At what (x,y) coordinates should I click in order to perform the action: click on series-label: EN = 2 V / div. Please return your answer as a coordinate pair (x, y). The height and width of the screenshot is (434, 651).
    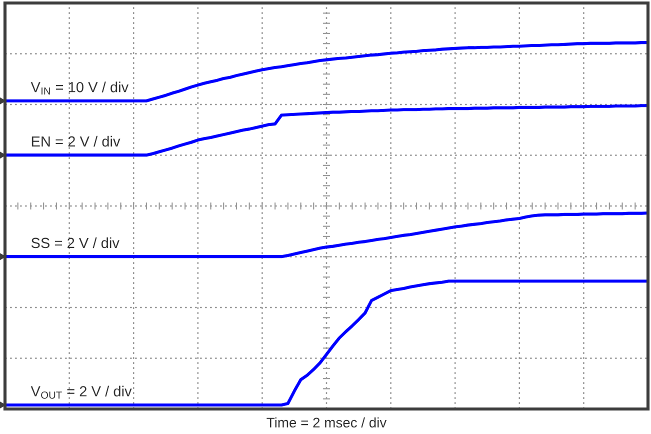
    Looking at the image, I should click on (76, 141).